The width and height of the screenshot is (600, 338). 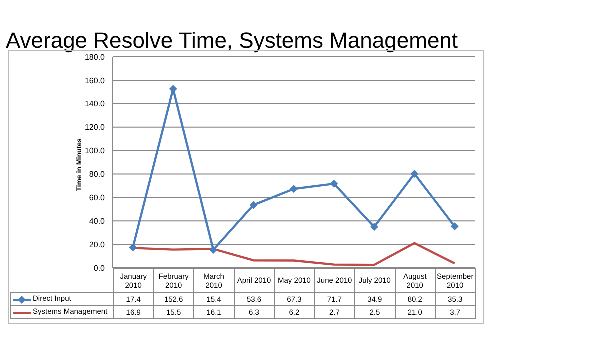 What do you see at coordinates (97, 198) in the screenshot?
I see `y-tick-label: 60.0` at bounding box center [97, 198].